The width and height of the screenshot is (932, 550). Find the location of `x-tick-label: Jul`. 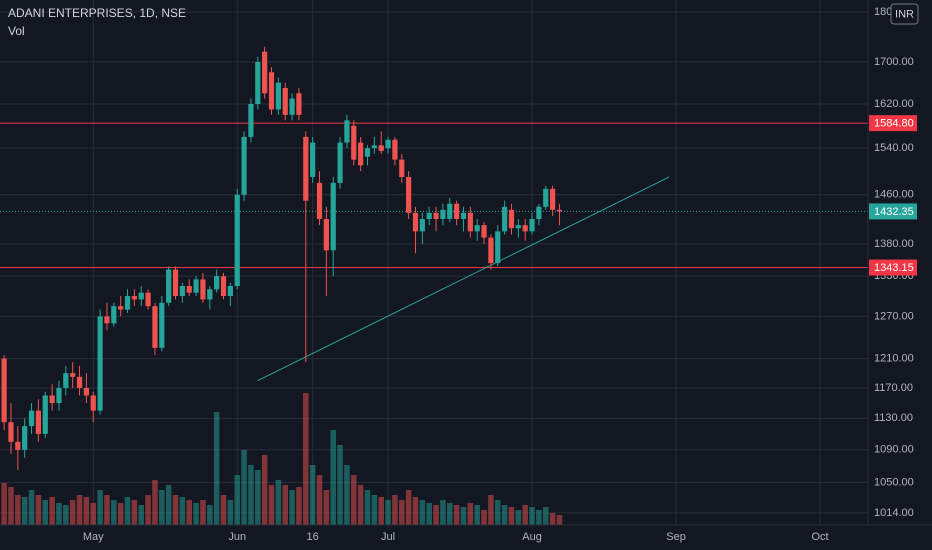

x-tick-label: Jul is located at coordinates (388, 537).